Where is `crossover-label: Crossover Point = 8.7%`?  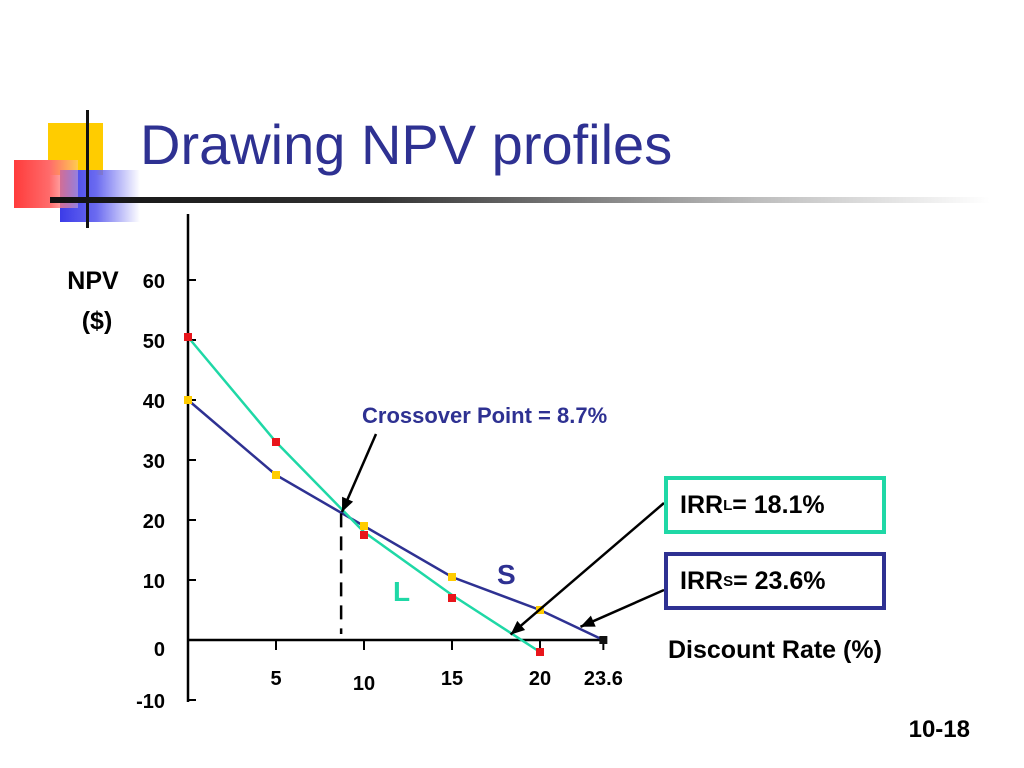 crossover-label: Crossover Point = 8.7% is located at coordinates (484, 415).